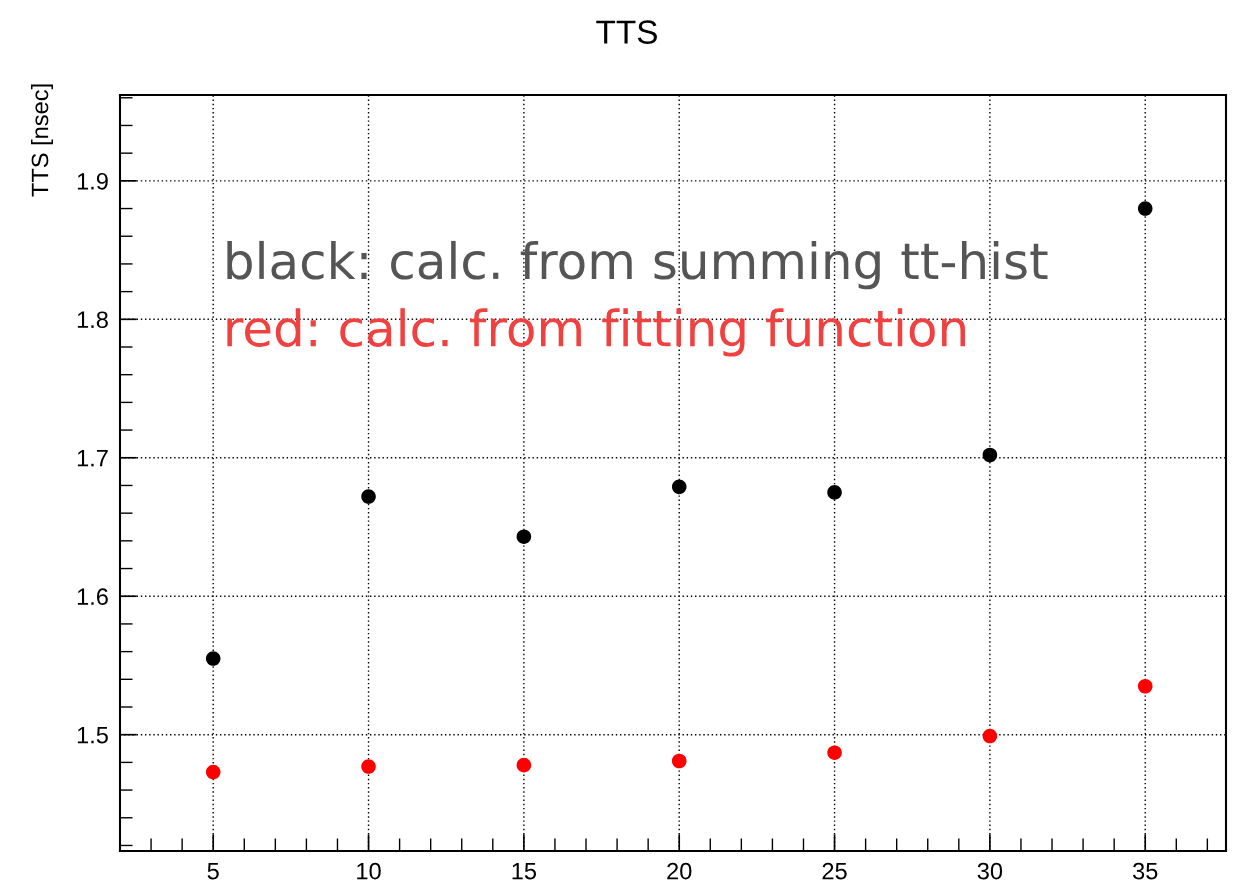  What do you see at coordinates (524, 871) in the screenshot?
I see `x-tick-label: 15` at bounding box center [524, 871].